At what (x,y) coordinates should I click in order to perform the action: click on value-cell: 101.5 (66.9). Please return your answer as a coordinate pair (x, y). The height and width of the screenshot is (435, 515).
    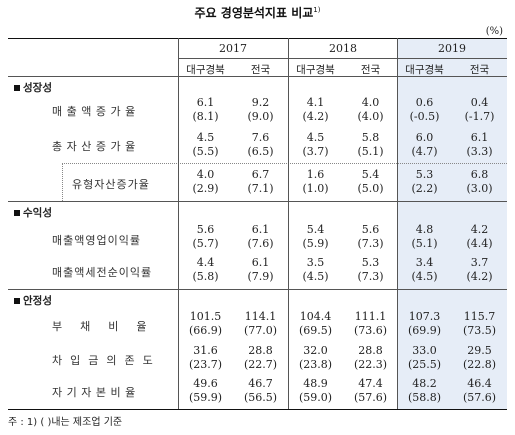
    Looking at the image, I should click on (205, 323).